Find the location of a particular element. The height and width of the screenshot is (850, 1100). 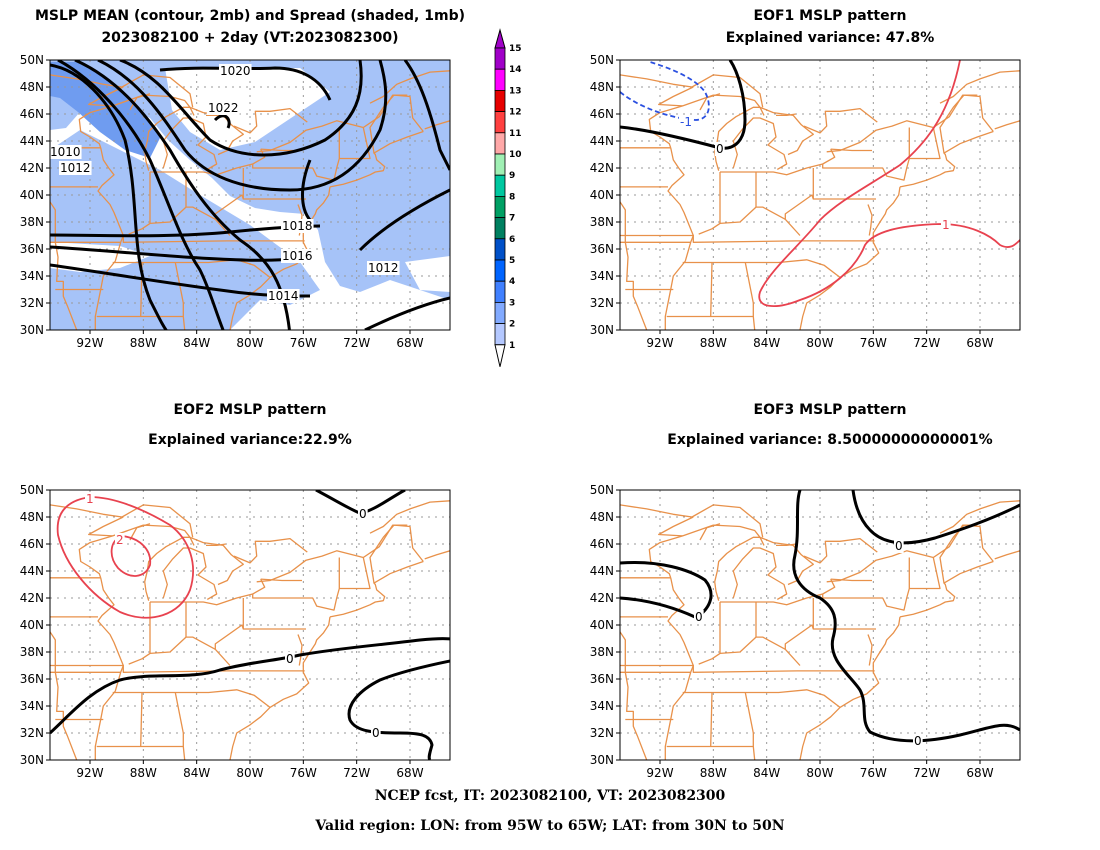

lat-tick-label: 32N is located at coordinates (32, 733).